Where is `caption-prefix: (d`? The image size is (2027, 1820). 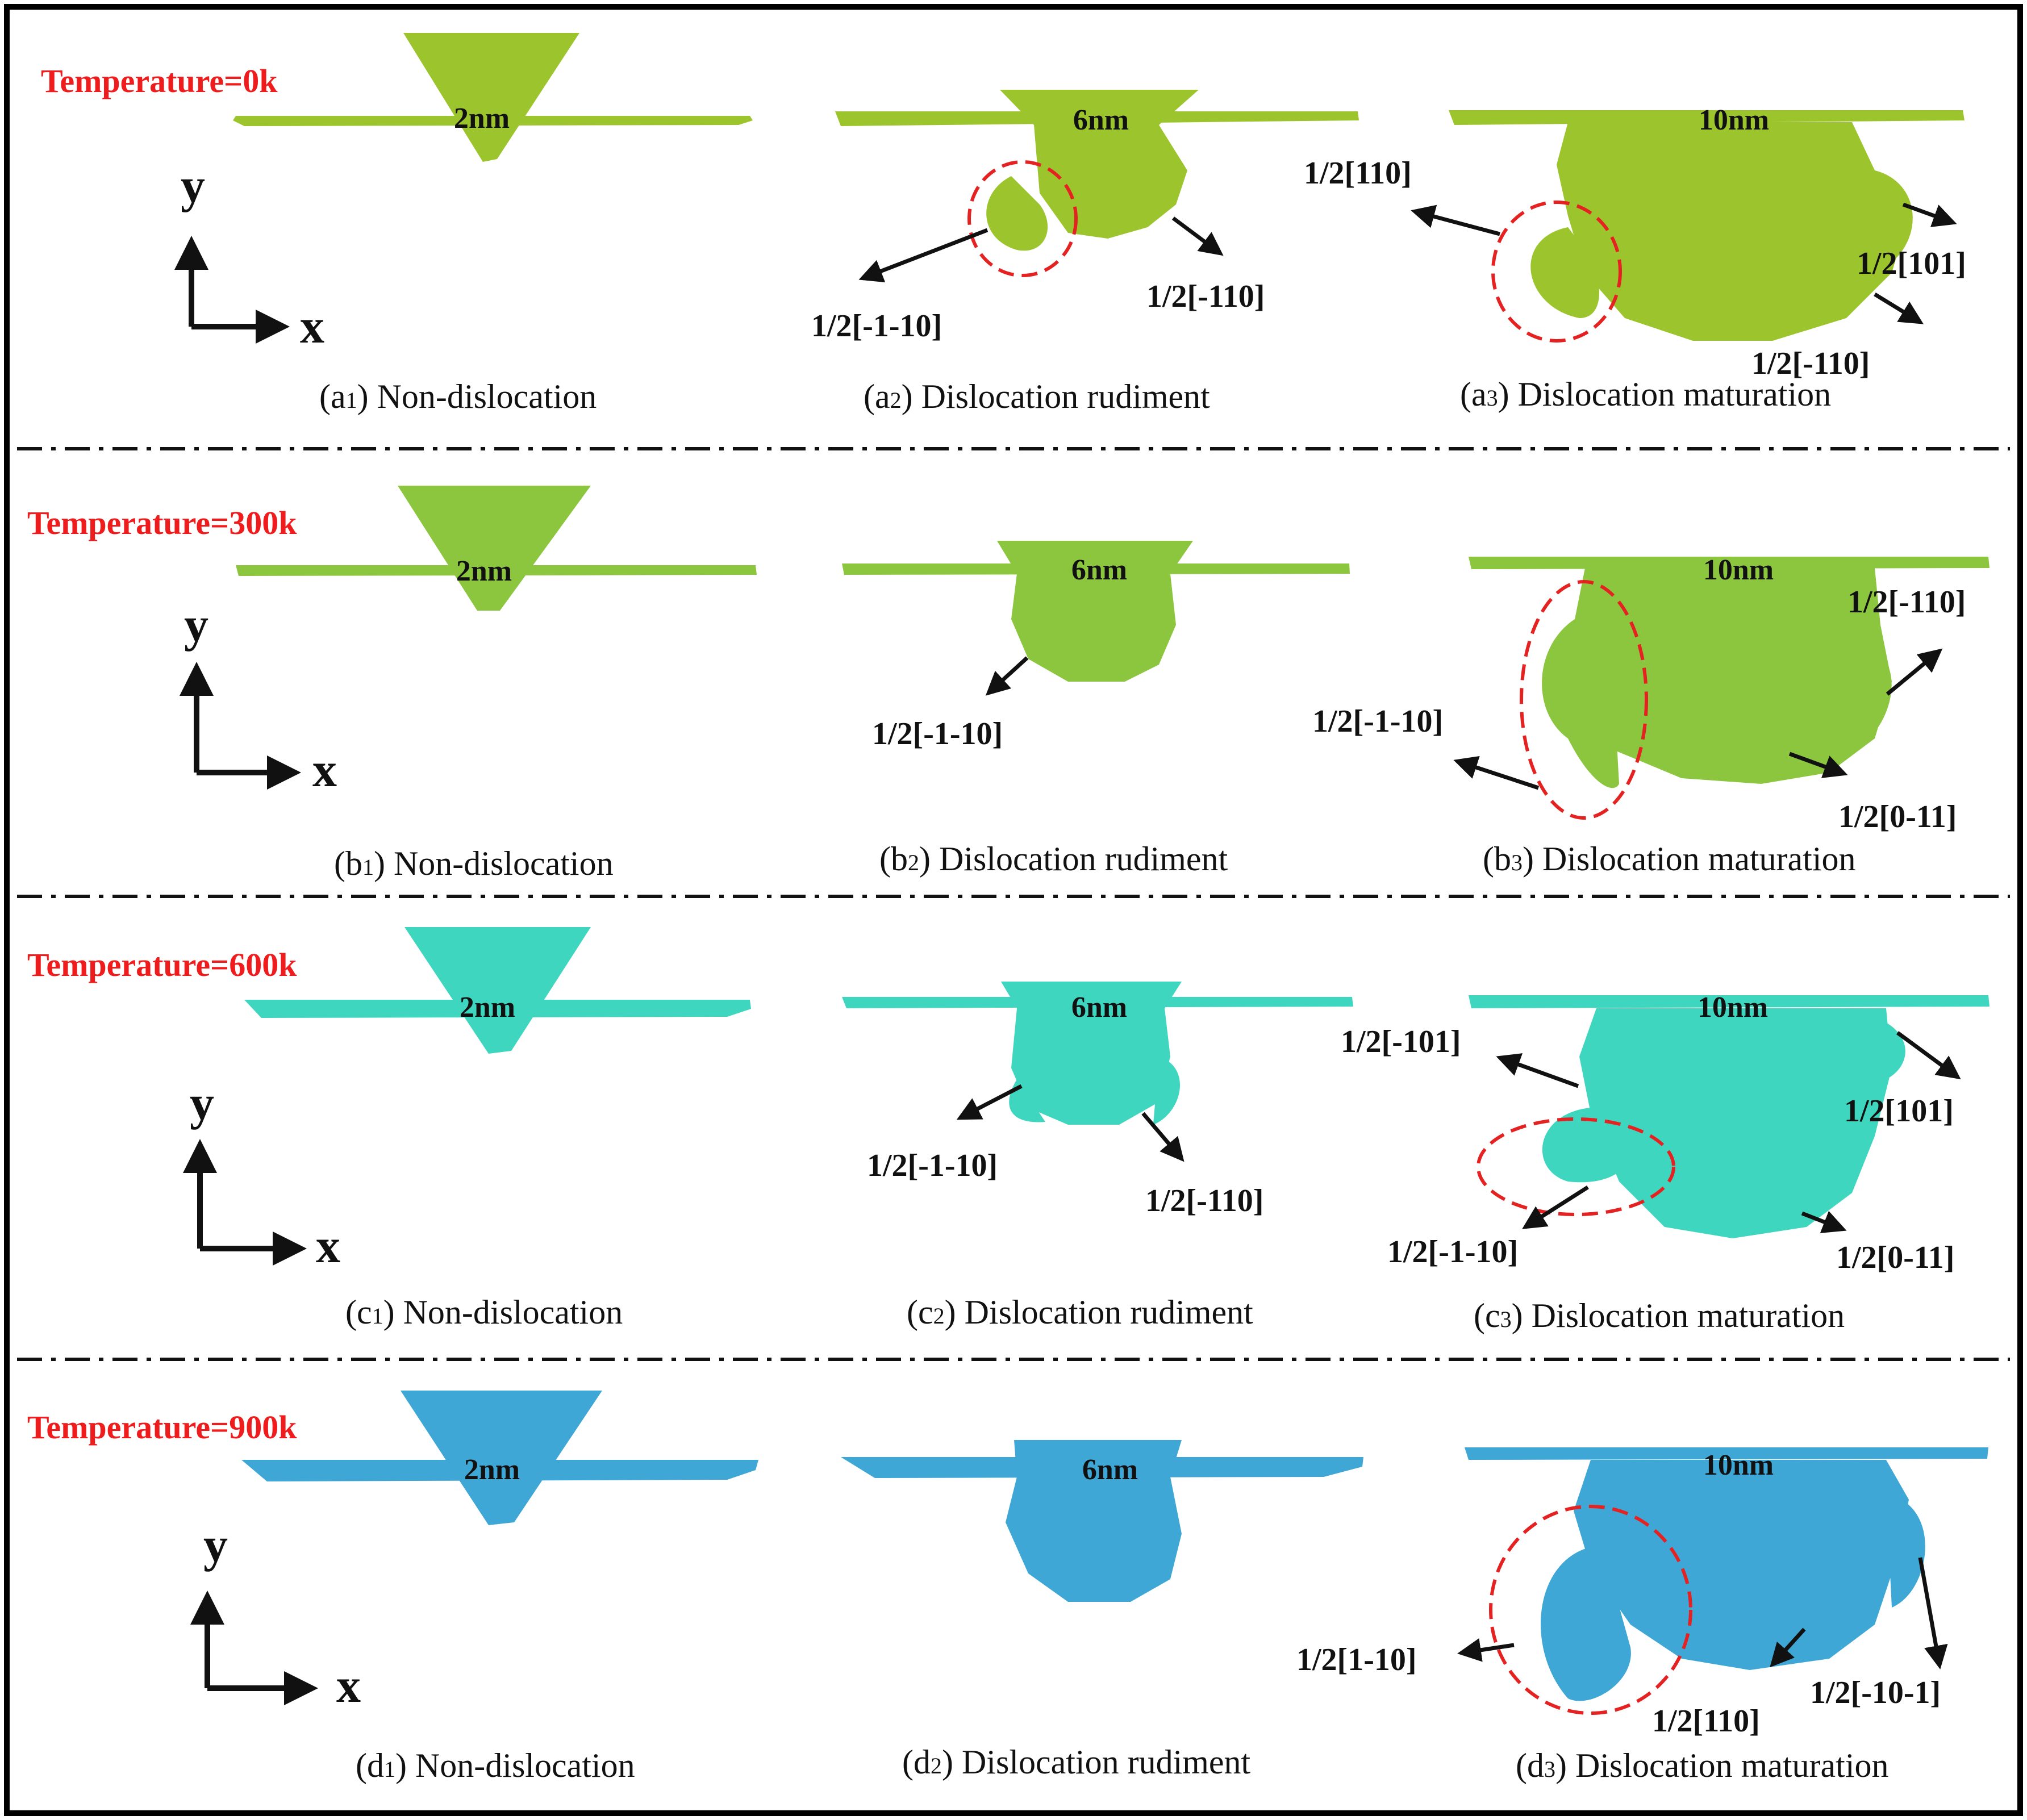
caption-prefix: (d is located at coordinates (370, 1766).